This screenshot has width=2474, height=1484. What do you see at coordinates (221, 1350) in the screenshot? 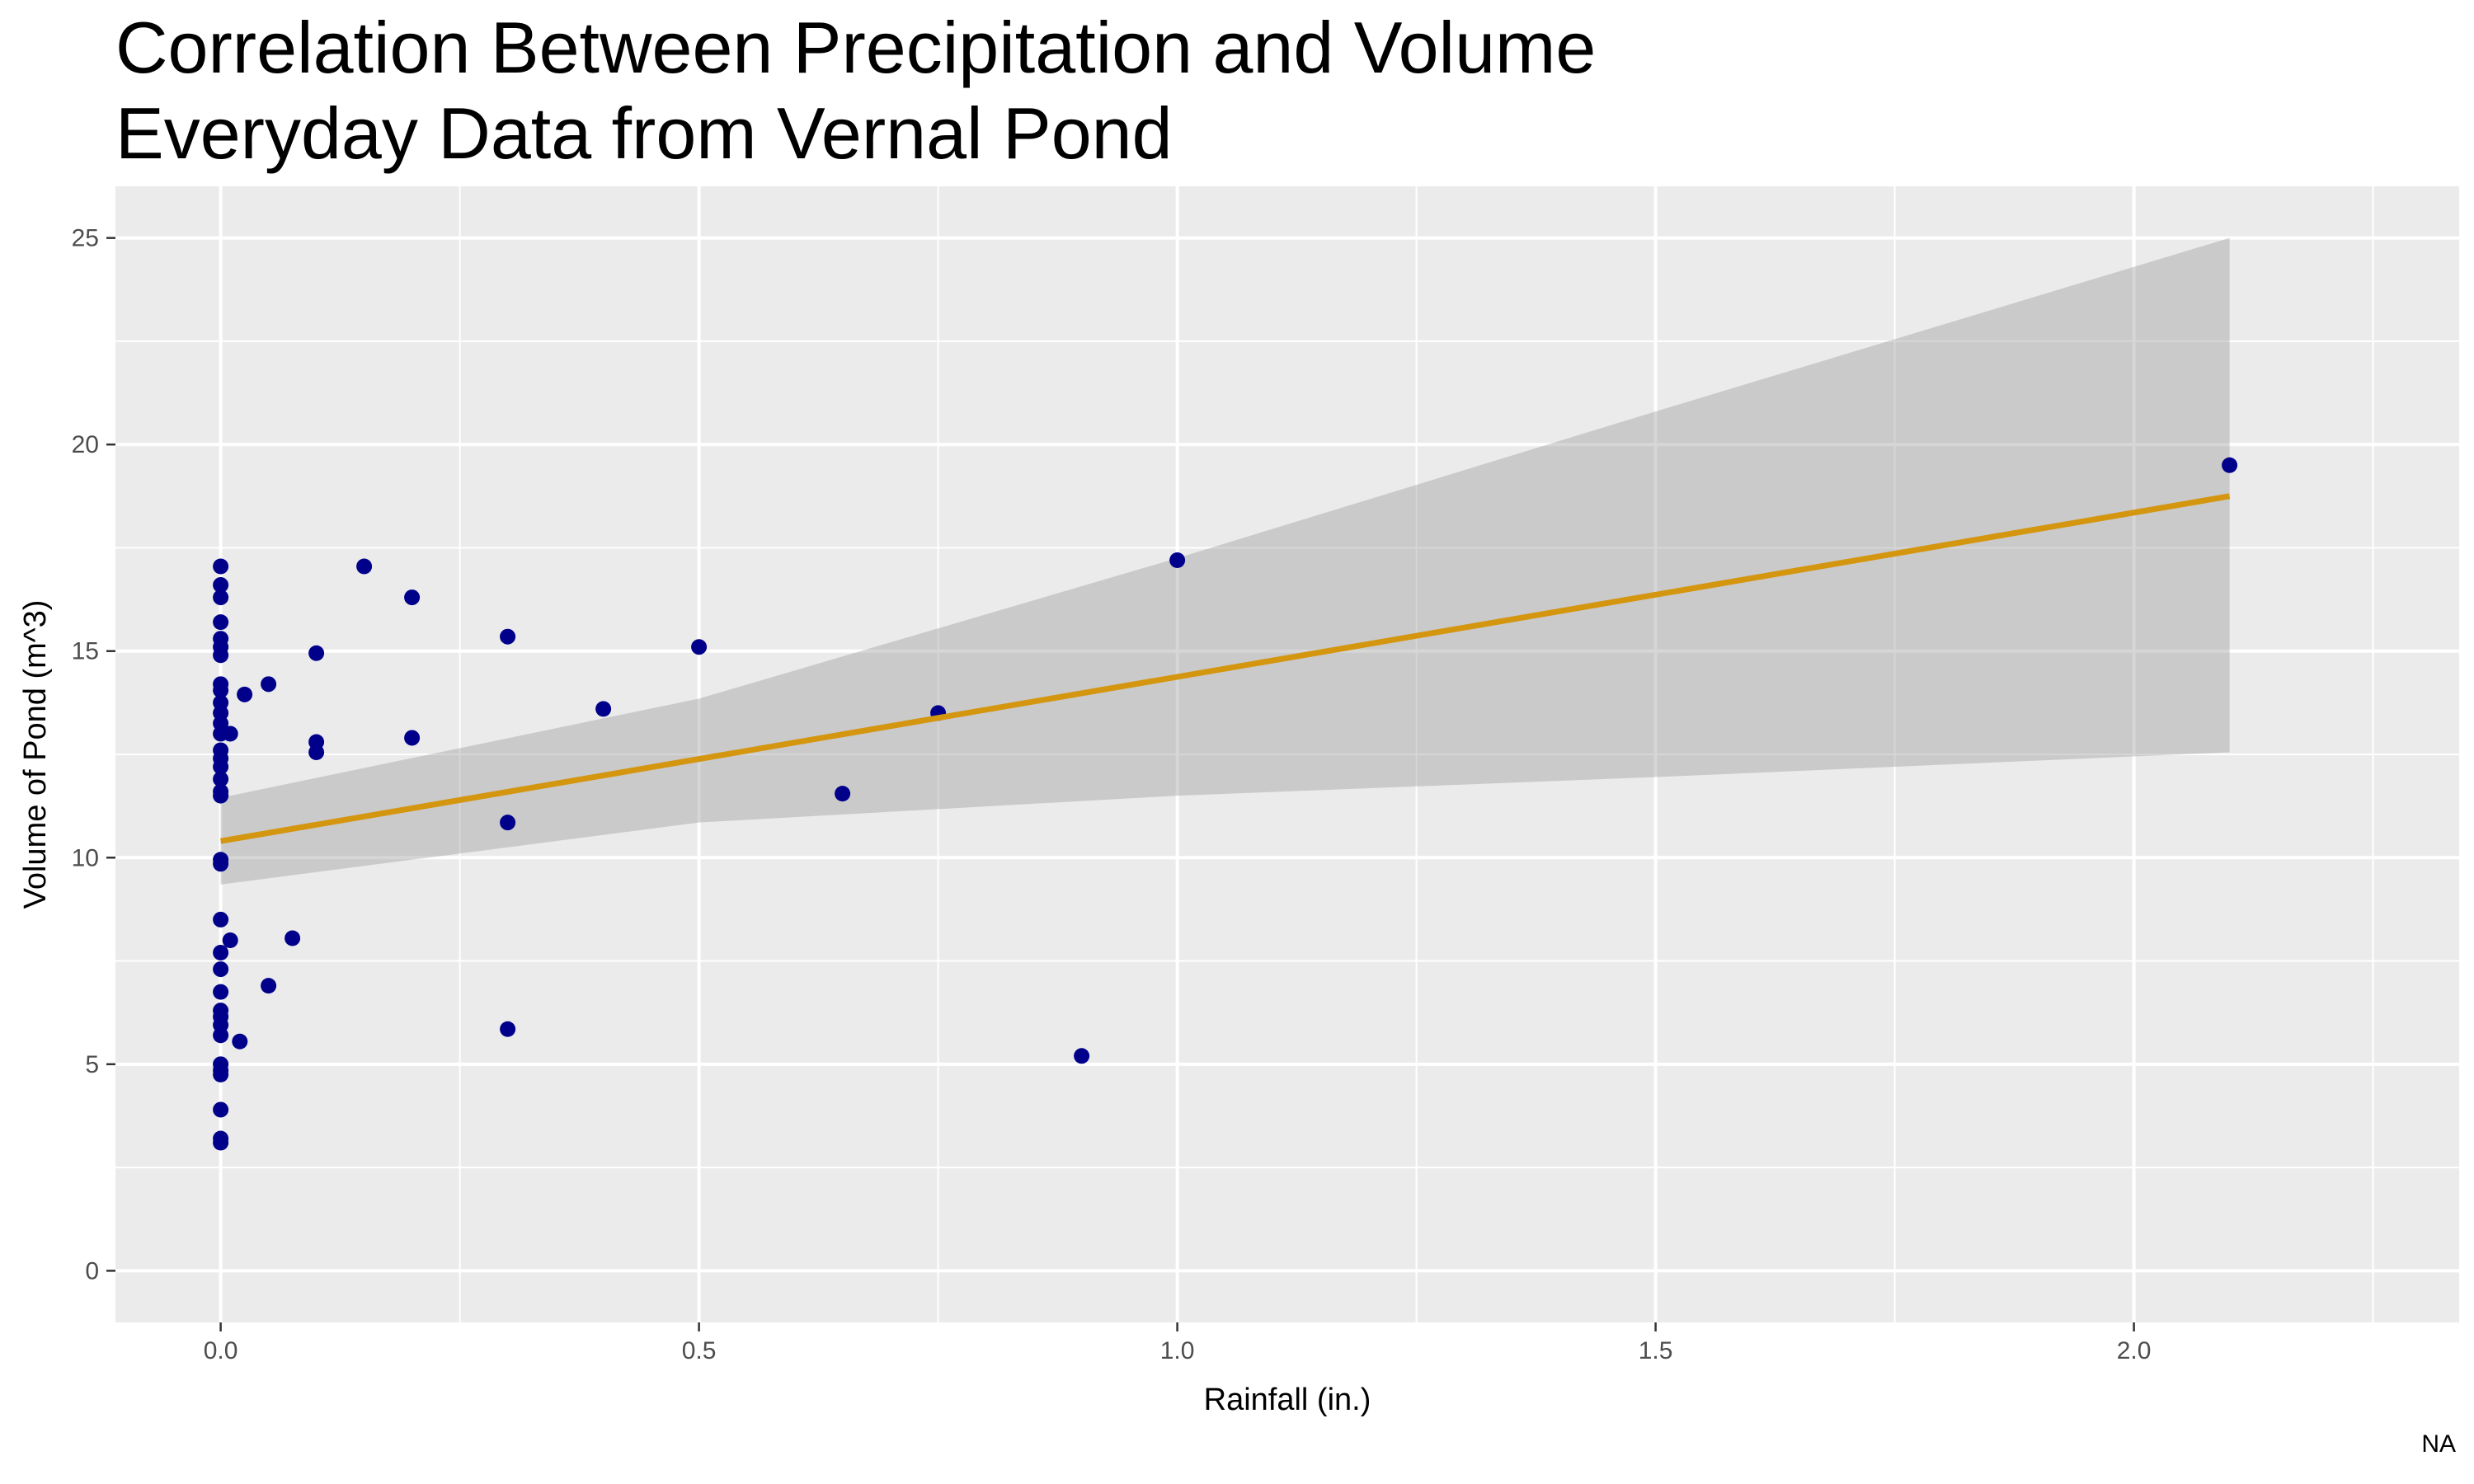
I see `x-tick-label: 0.0` at bounding box center [221, 1350].